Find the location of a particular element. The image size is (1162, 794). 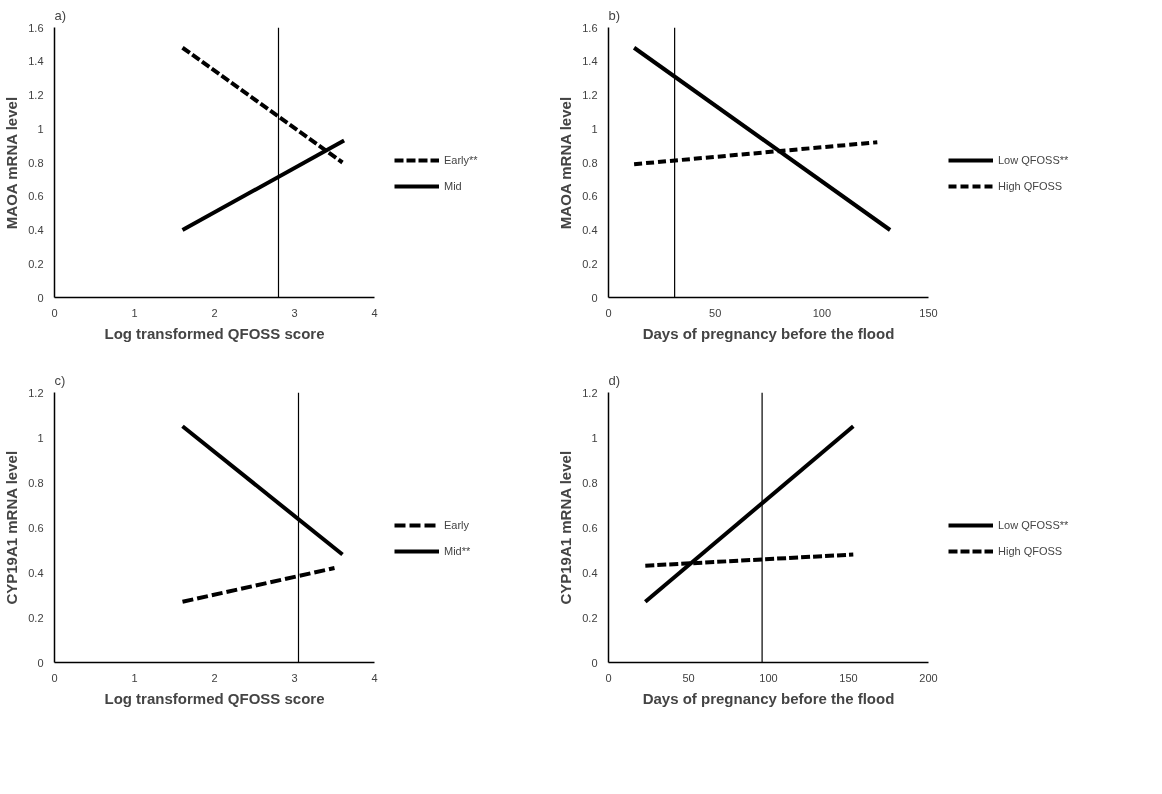

legend-label: Mid is located at coordinates (453, 185).